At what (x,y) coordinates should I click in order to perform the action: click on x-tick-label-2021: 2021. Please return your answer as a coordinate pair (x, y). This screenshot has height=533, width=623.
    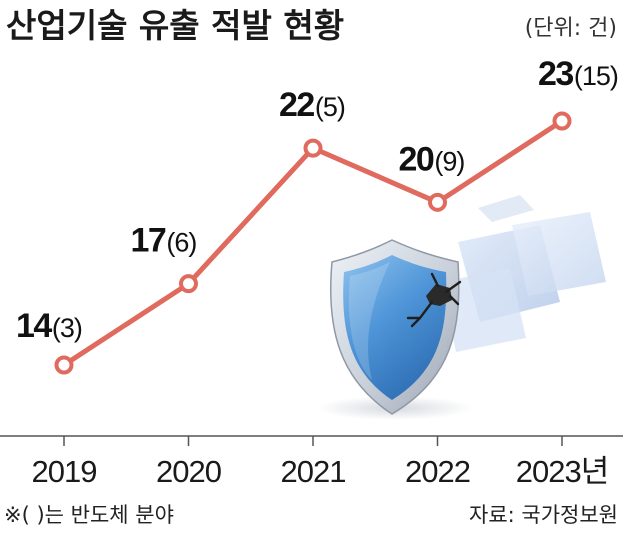
    Looking at the image, I should click on (313, 471).